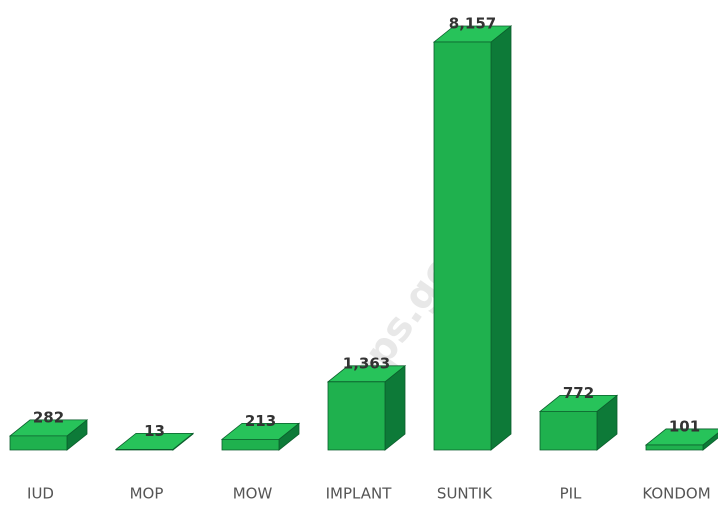  Describe the element at coordinates (147, 494) in the screenshot. I see `x-tick-label: MOP` at that location.